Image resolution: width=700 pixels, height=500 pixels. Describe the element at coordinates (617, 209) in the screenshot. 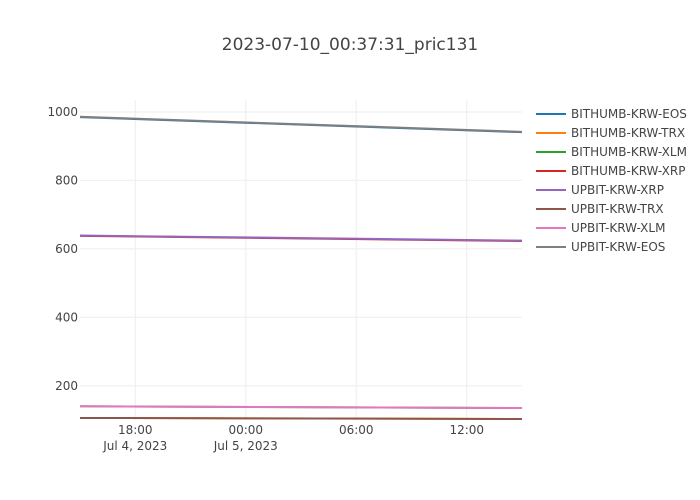

I see `legend-label: UPBIT-KRW-TRX` at that location.